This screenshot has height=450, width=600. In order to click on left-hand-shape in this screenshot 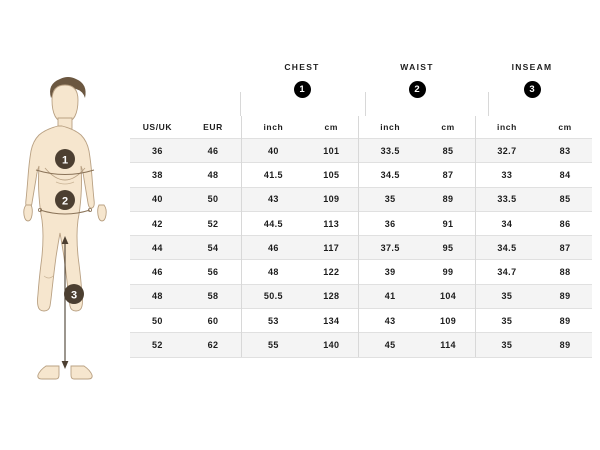, I will do `click(28, 213)`.